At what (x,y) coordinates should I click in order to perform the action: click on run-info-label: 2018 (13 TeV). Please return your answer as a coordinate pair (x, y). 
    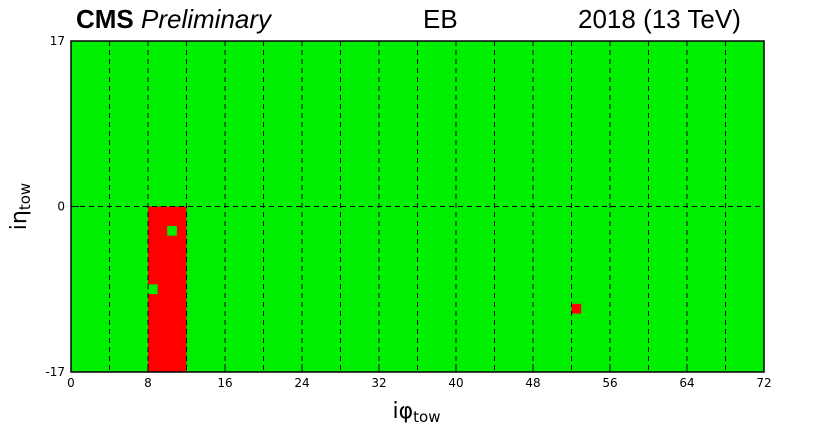
    Looking at the image, I should click on (659, 19).